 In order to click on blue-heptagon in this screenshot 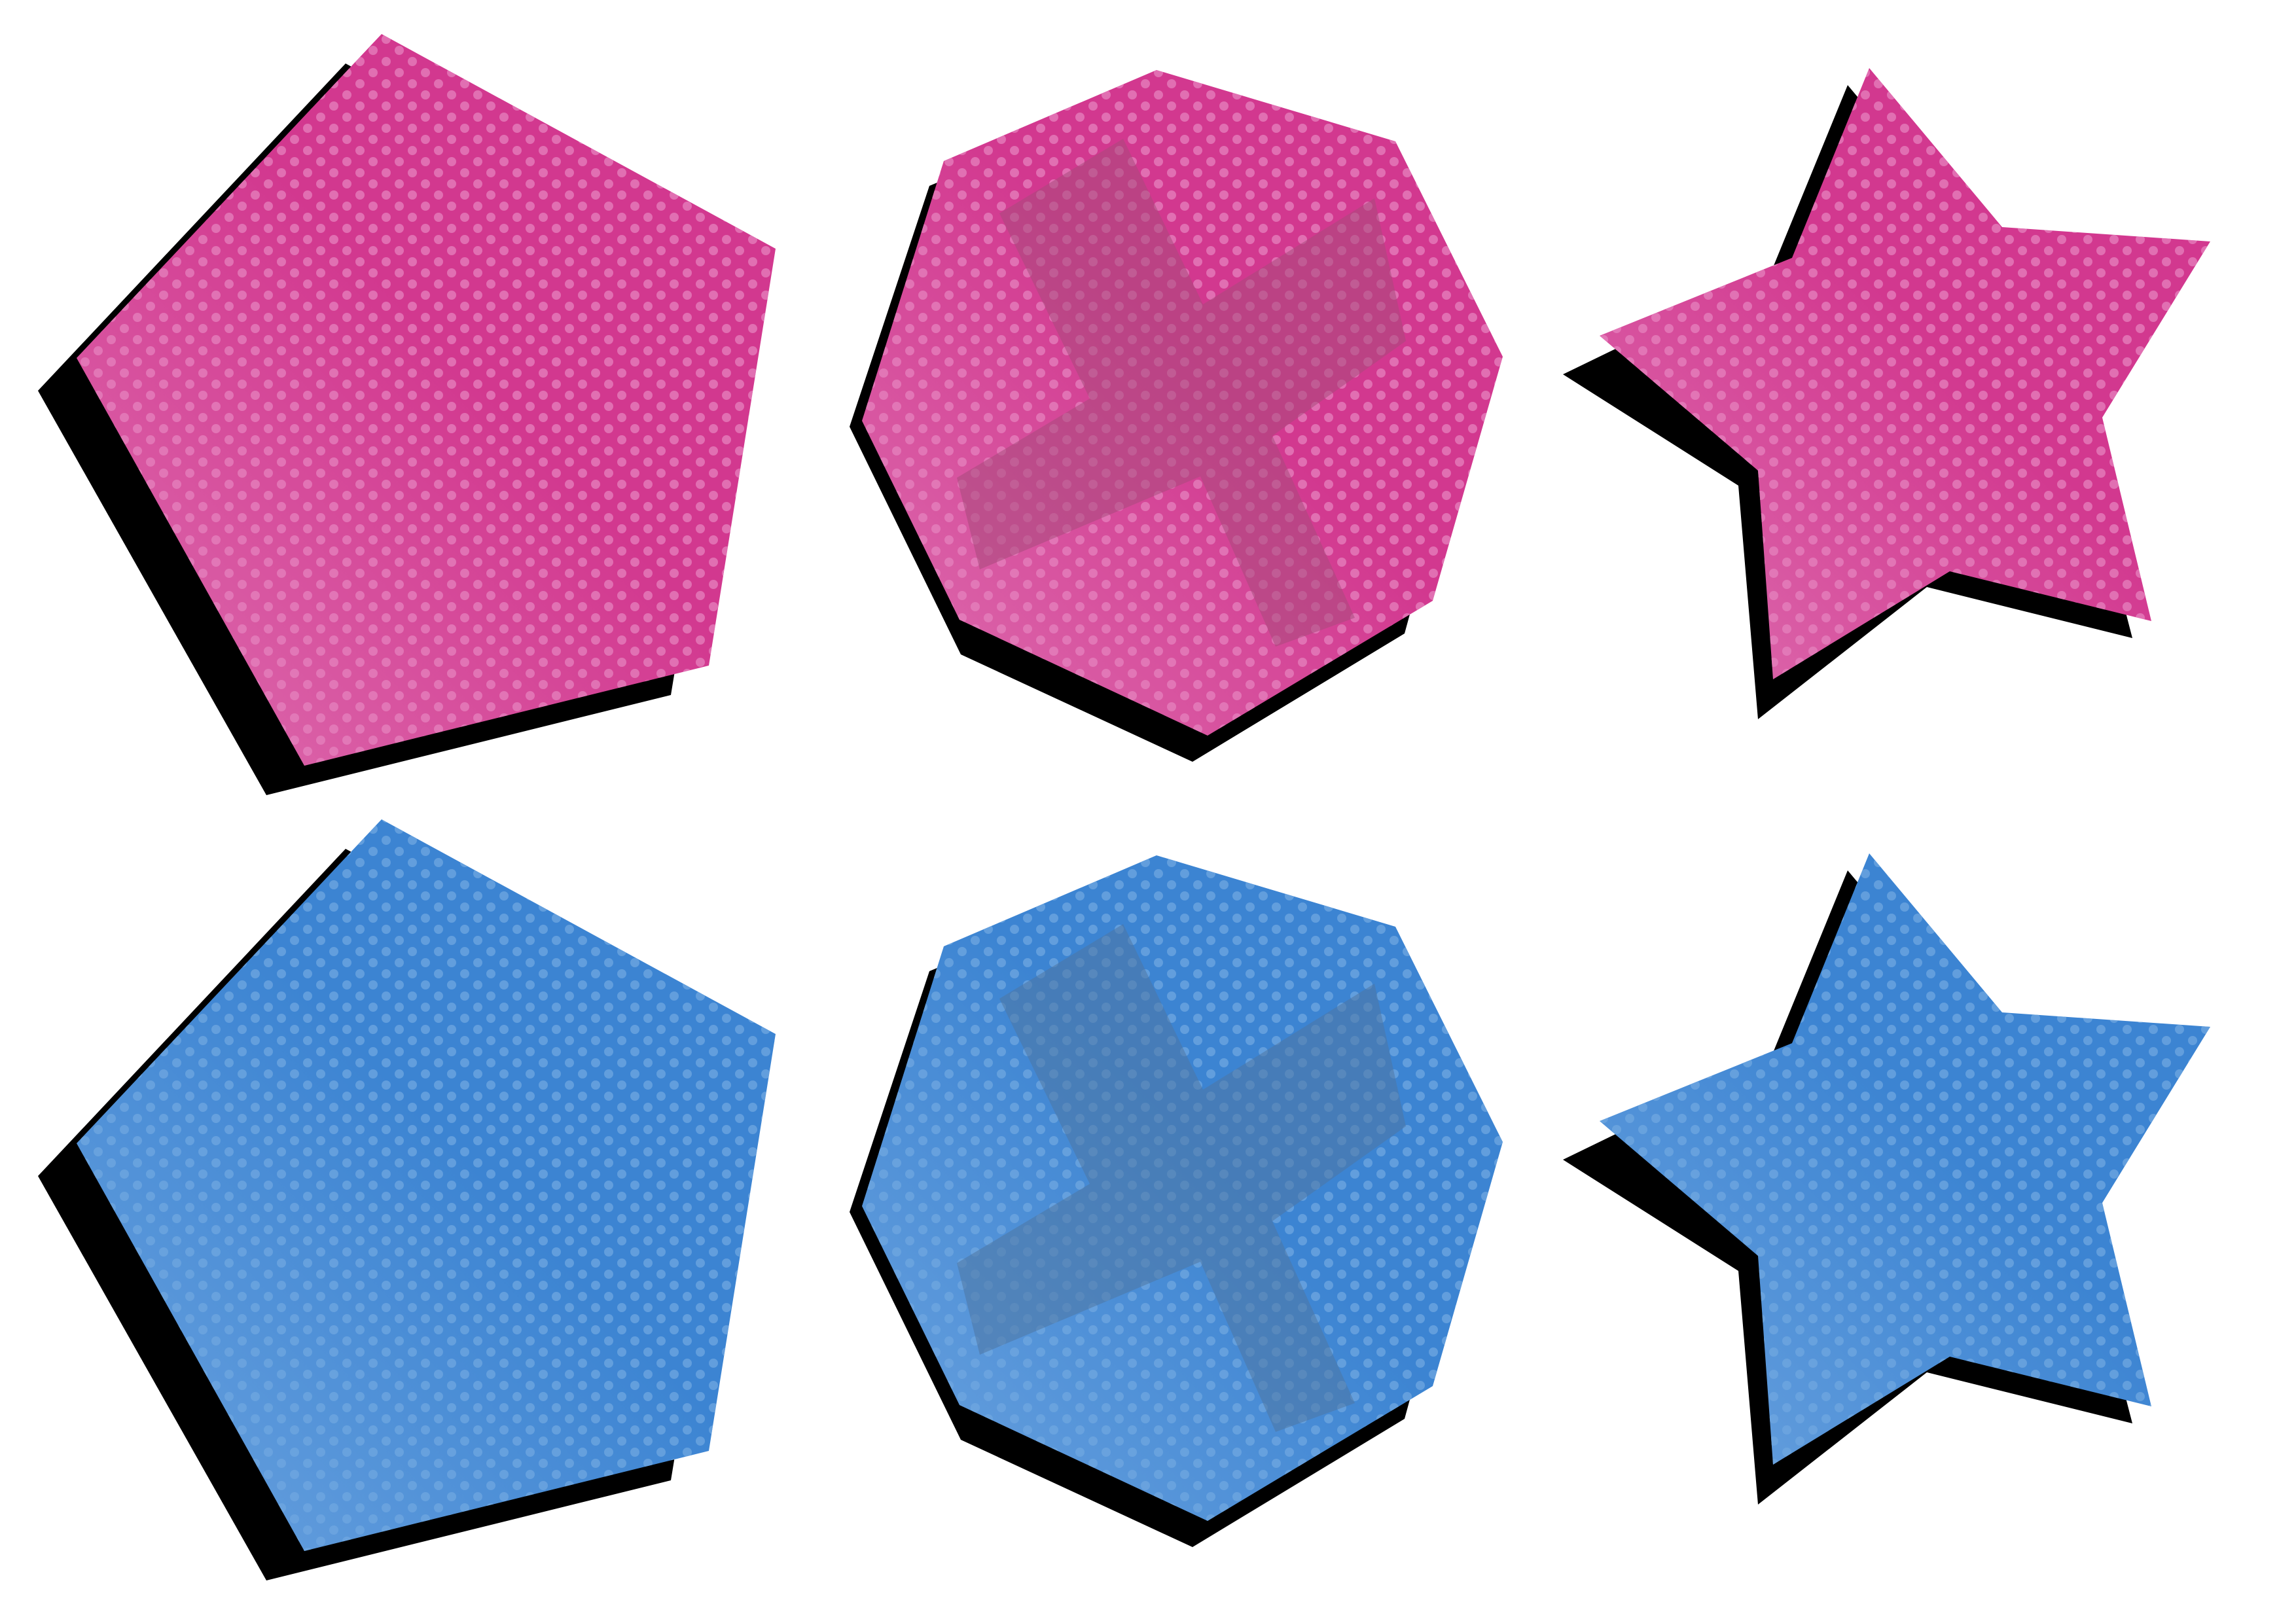, I will do `click(1176, 1201)`.